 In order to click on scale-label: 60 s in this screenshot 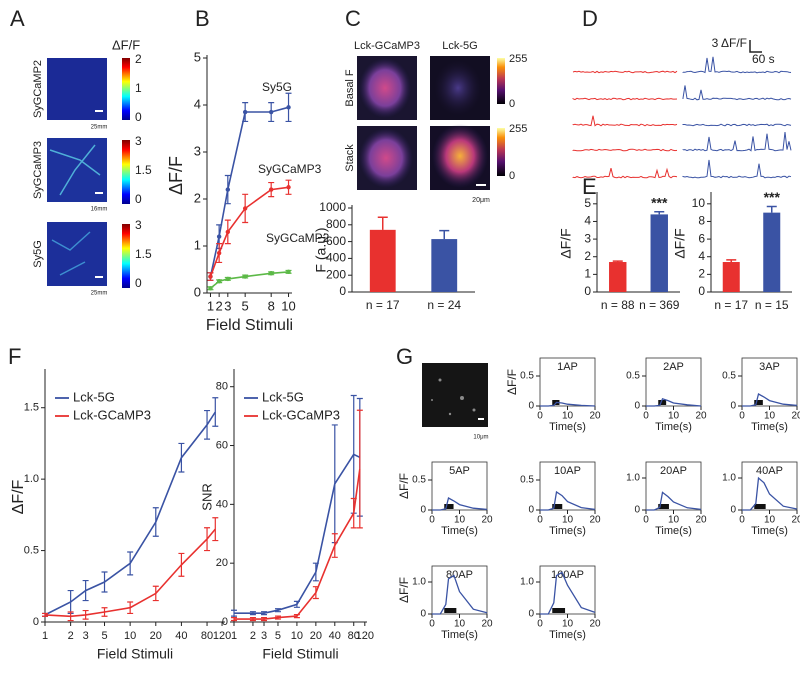, I will do `click(763, 59)`.